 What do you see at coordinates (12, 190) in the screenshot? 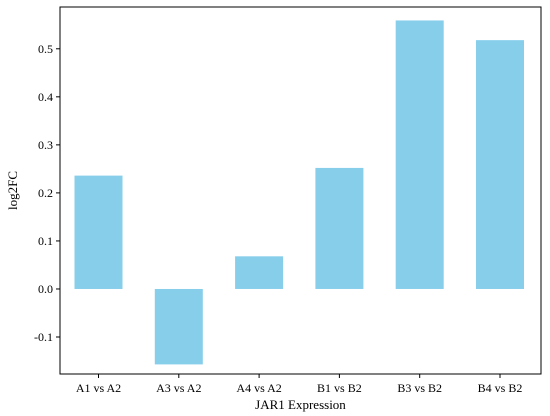
I see `y-axis-title: log2FC` at bounding box center [12, 190].